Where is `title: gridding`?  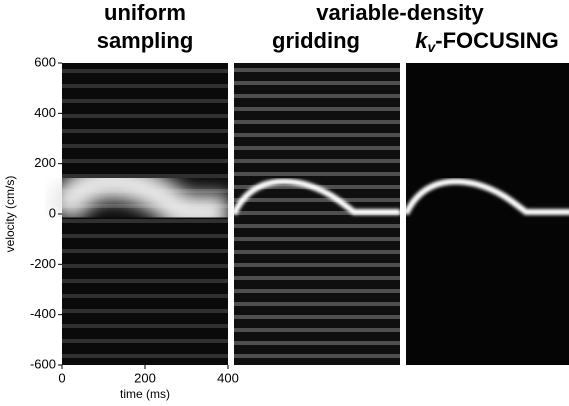
title: gridding is located at coordinates (316, 40).